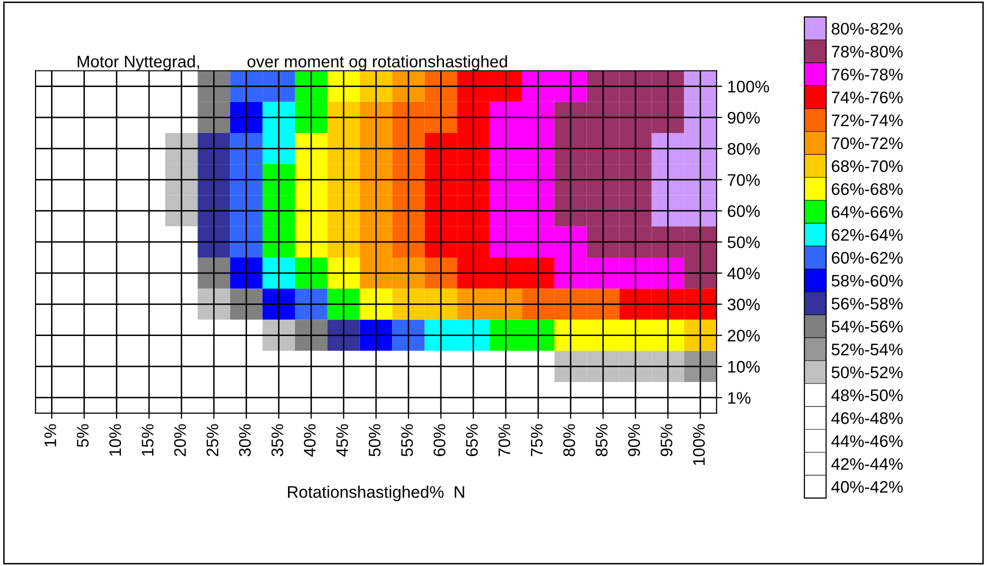 Image resolution: width=987 pixels, height=566 pixels. I want to click on y-tick-label: 10%, so click(744, 366).